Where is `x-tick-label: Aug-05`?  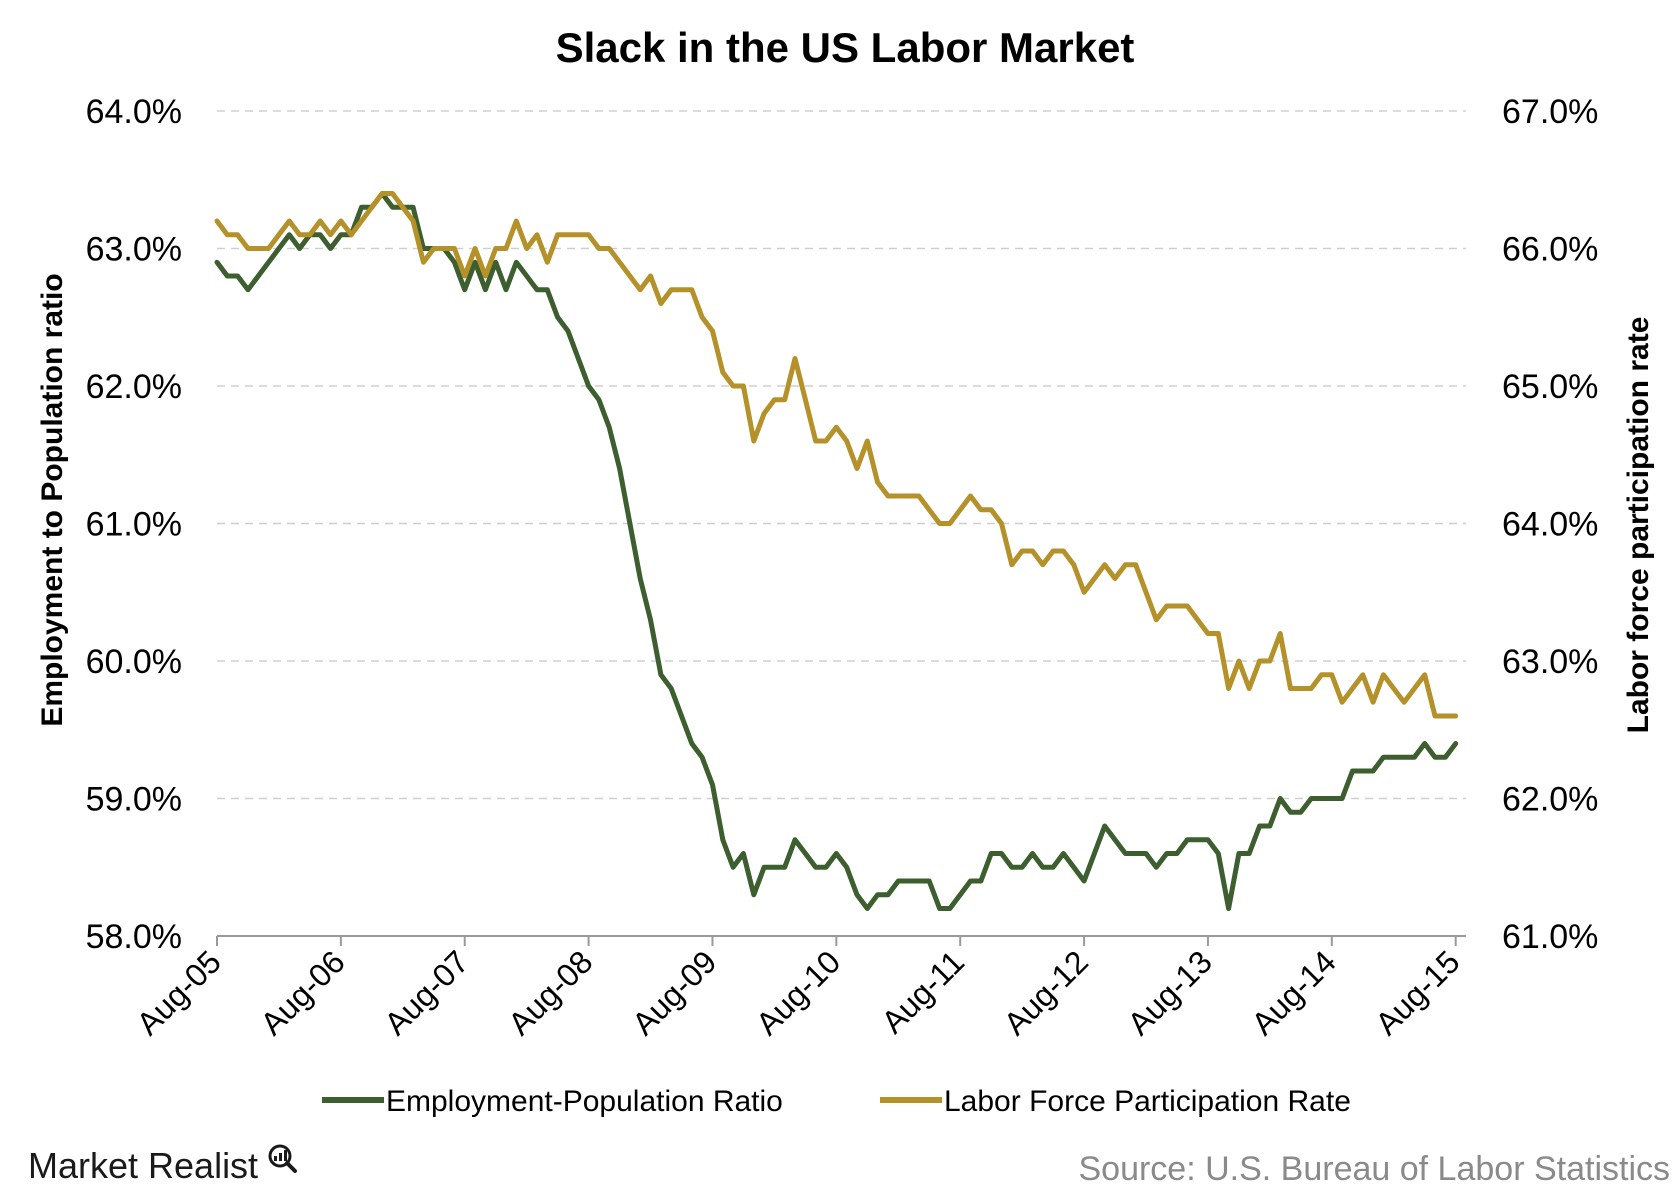 x-tick-label: Aug-05 is located at coordinates (179, 992).